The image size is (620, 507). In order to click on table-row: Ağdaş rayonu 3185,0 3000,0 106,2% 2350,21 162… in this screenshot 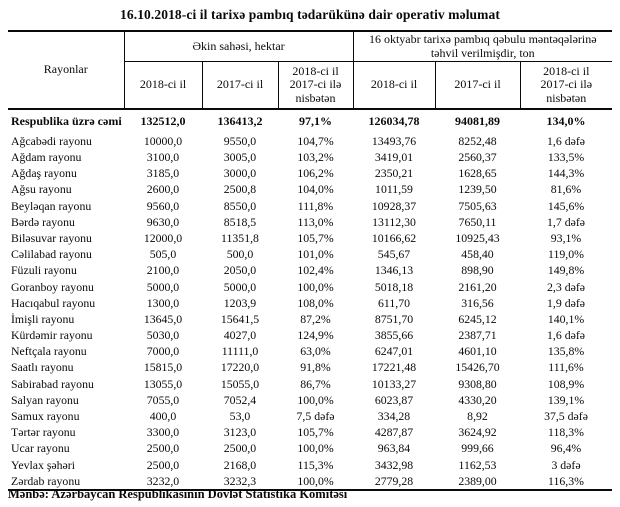, I will do `click(310, 173)`.